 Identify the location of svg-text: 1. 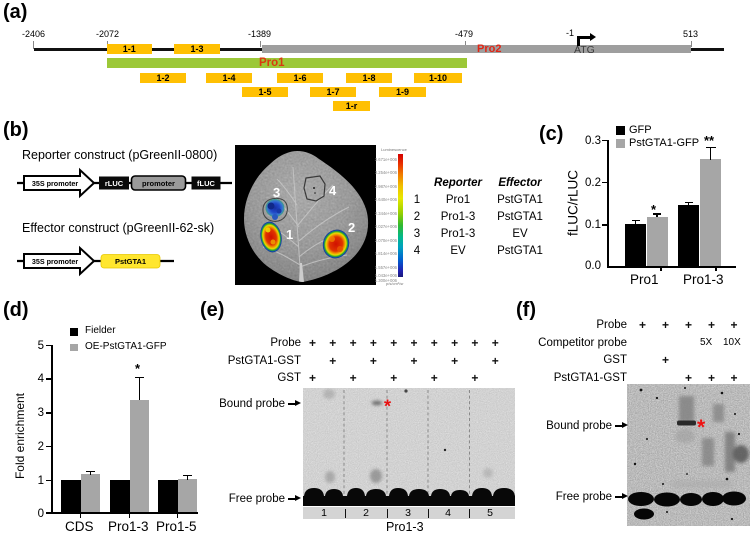
(289, 234).